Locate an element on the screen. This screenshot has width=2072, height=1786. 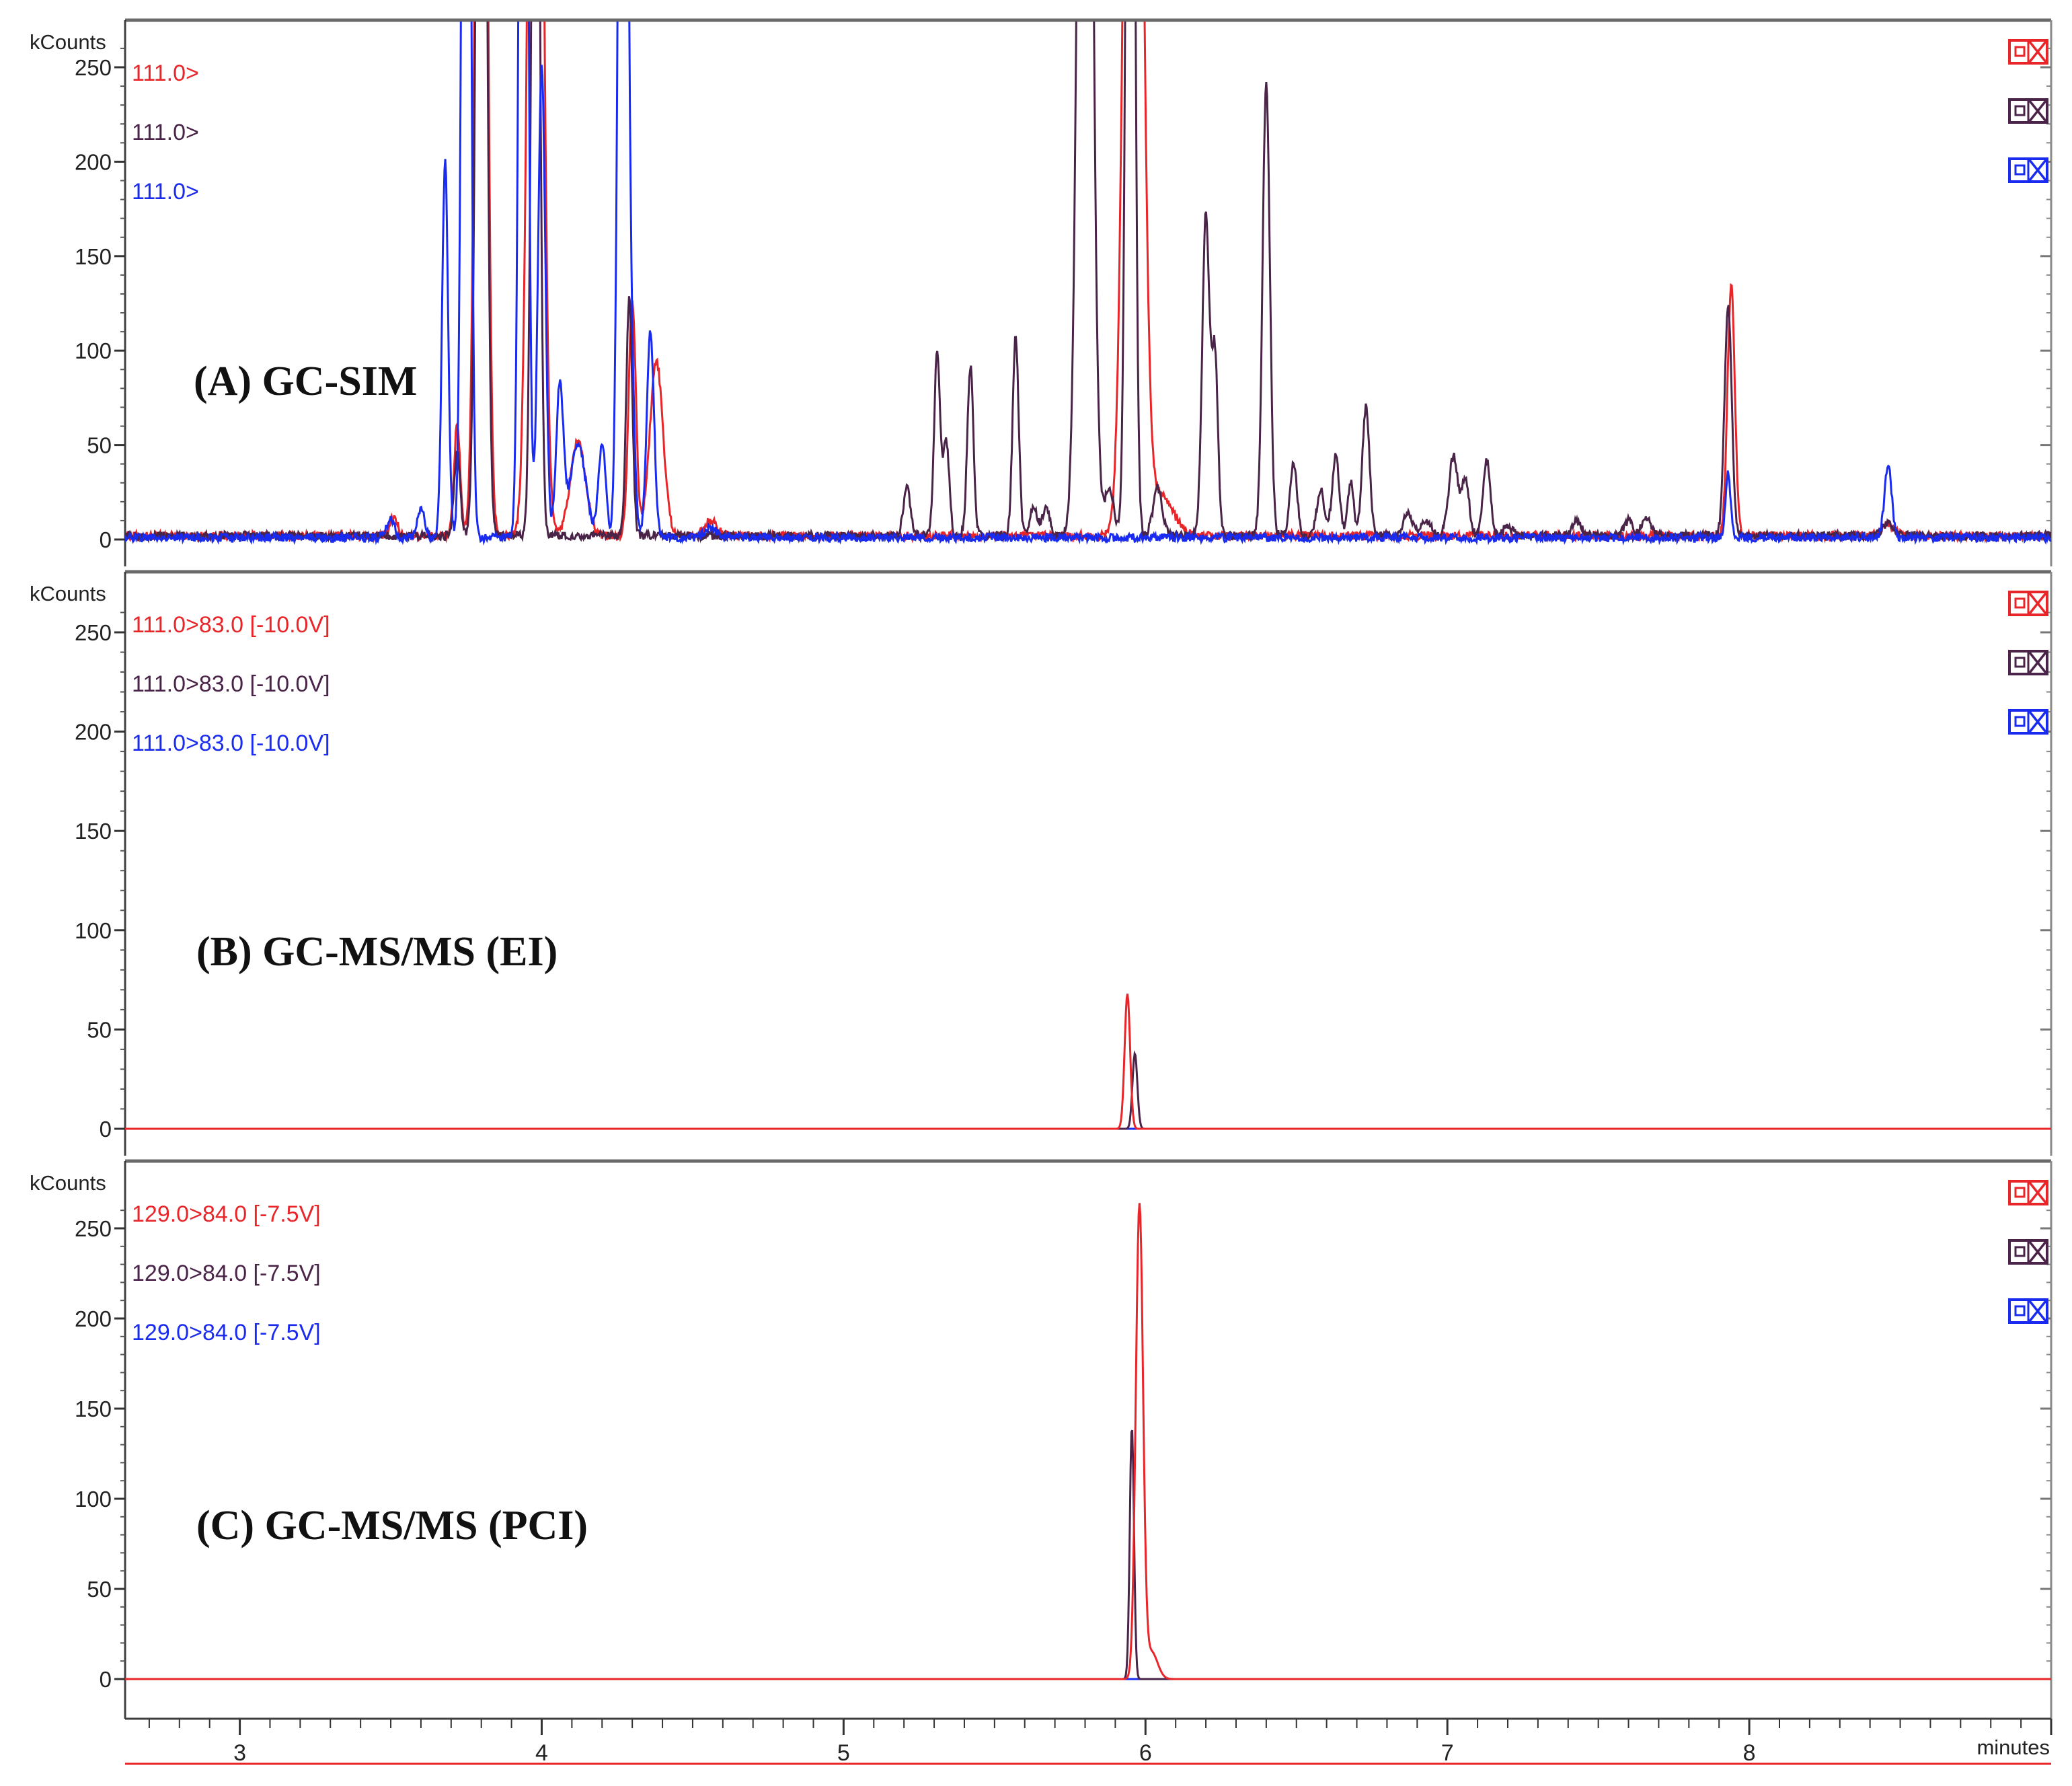
legend-entry-red: 129.0>84.0 [-7.5V] is located at coordinates (226, 1214).